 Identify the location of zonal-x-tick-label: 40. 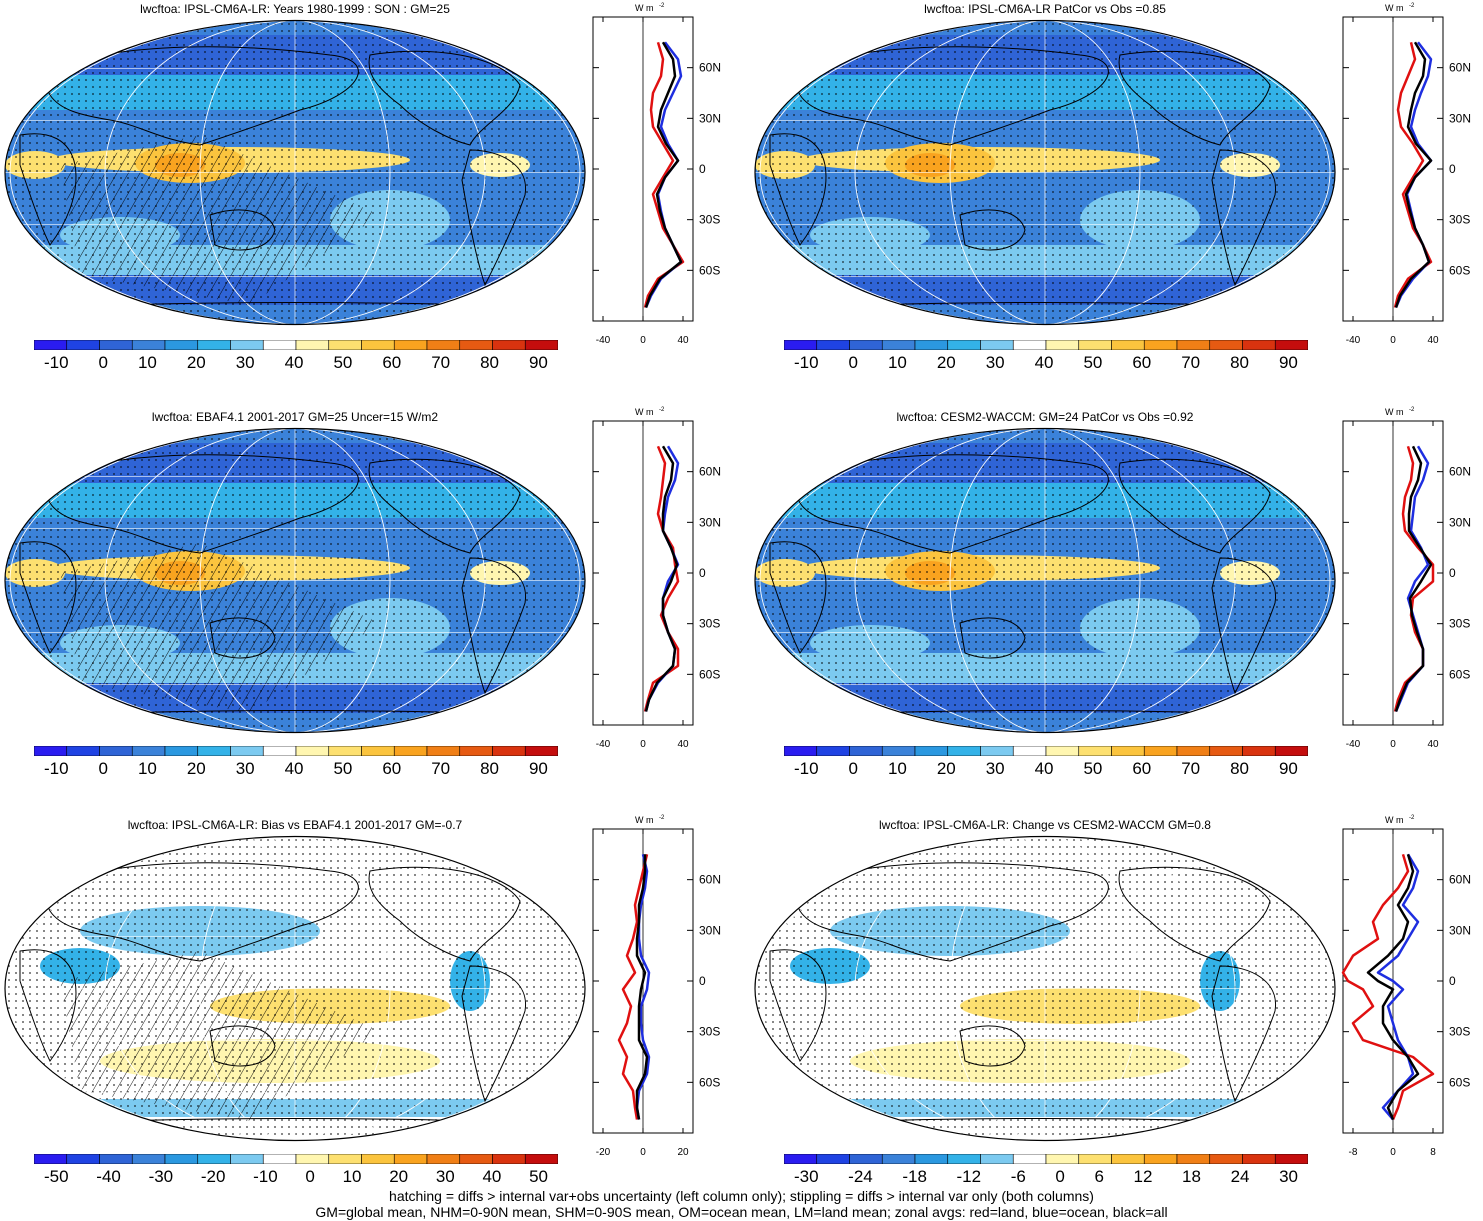
(683, 744).